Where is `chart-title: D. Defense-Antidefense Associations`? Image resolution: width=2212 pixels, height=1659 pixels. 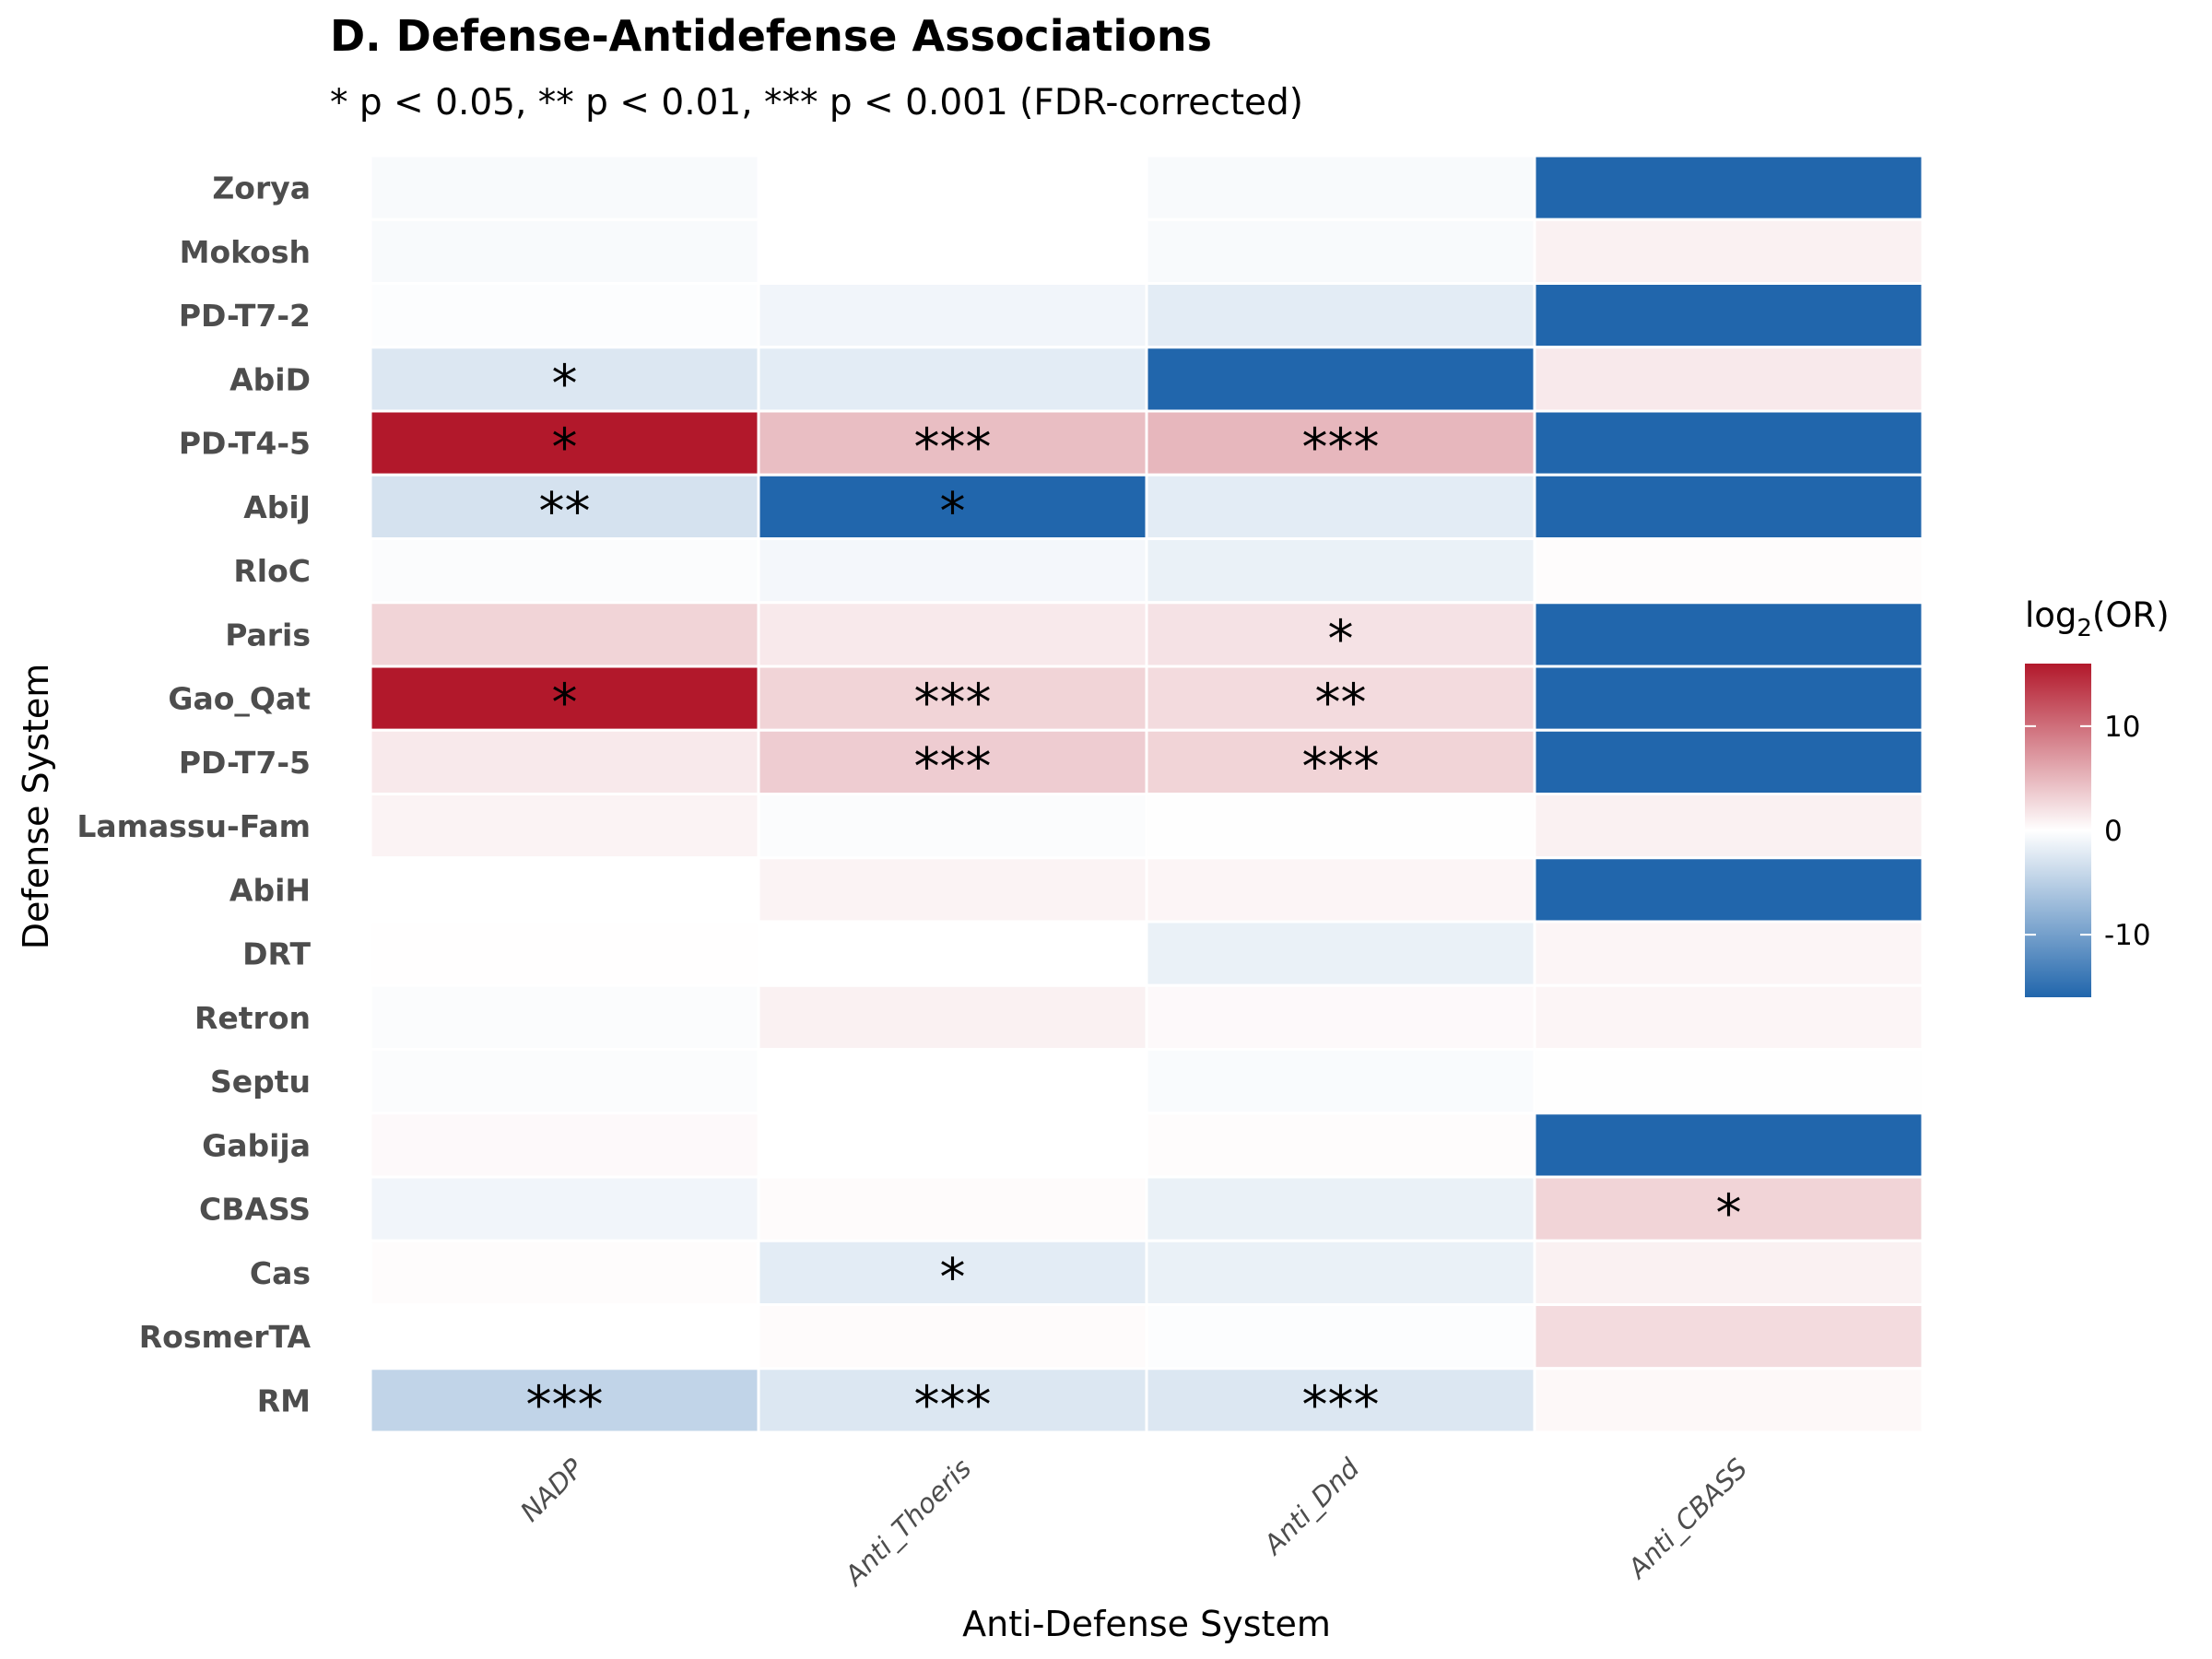 chart-title: D. Defense-Antidefense Associations is located at coordinates (771, 36).